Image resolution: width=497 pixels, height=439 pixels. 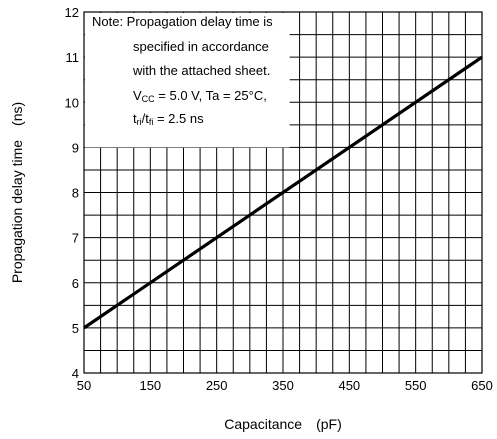 I want to click on y-tick-labels: 4 5 6 7 8 9 10 11 12, so click(x=72, y=193).